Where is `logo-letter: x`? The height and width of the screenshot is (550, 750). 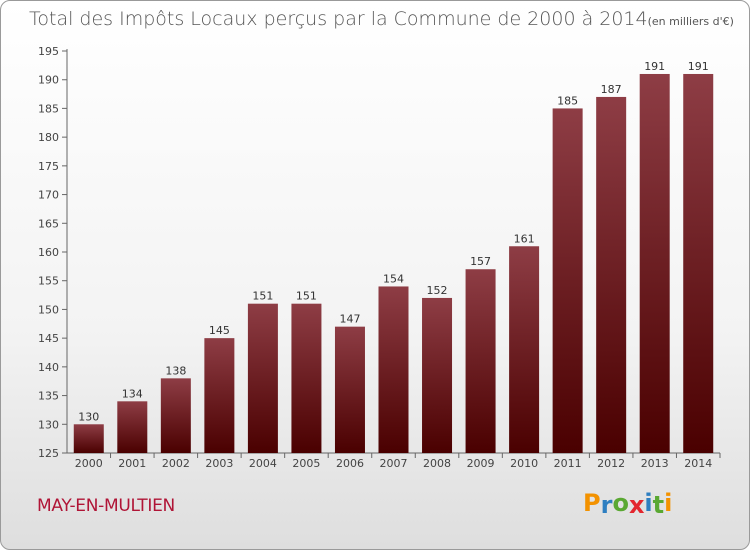 logo-letter: x is located at coordinates (636, 505).